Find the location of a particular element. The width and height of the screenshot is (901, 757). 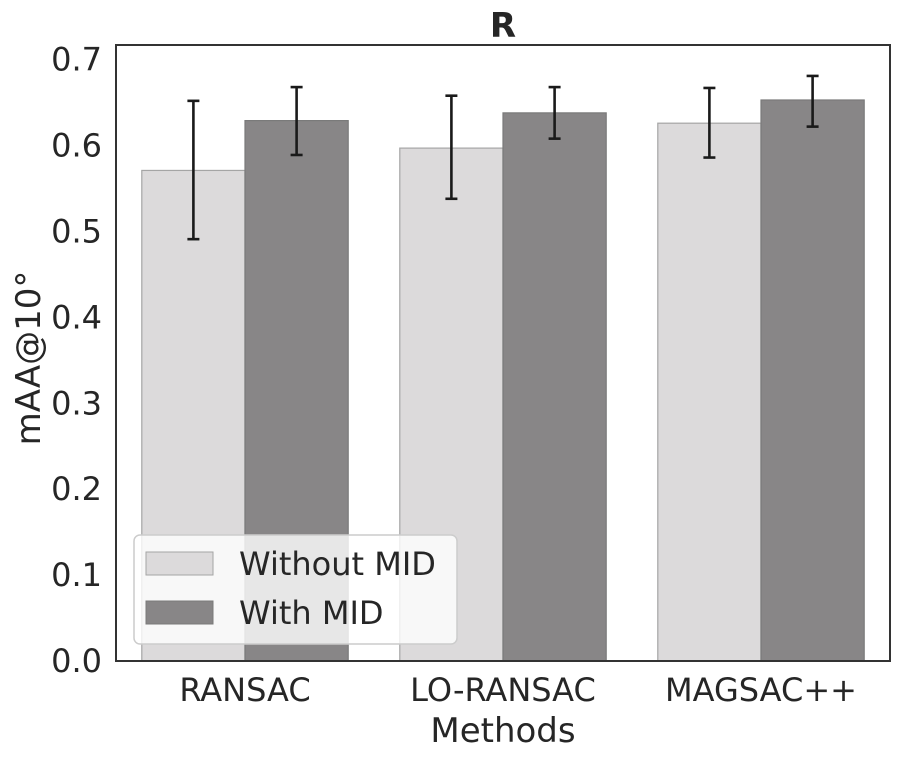

error-bar-lo-ransac-with-mid is located at coordinates (554, 112).